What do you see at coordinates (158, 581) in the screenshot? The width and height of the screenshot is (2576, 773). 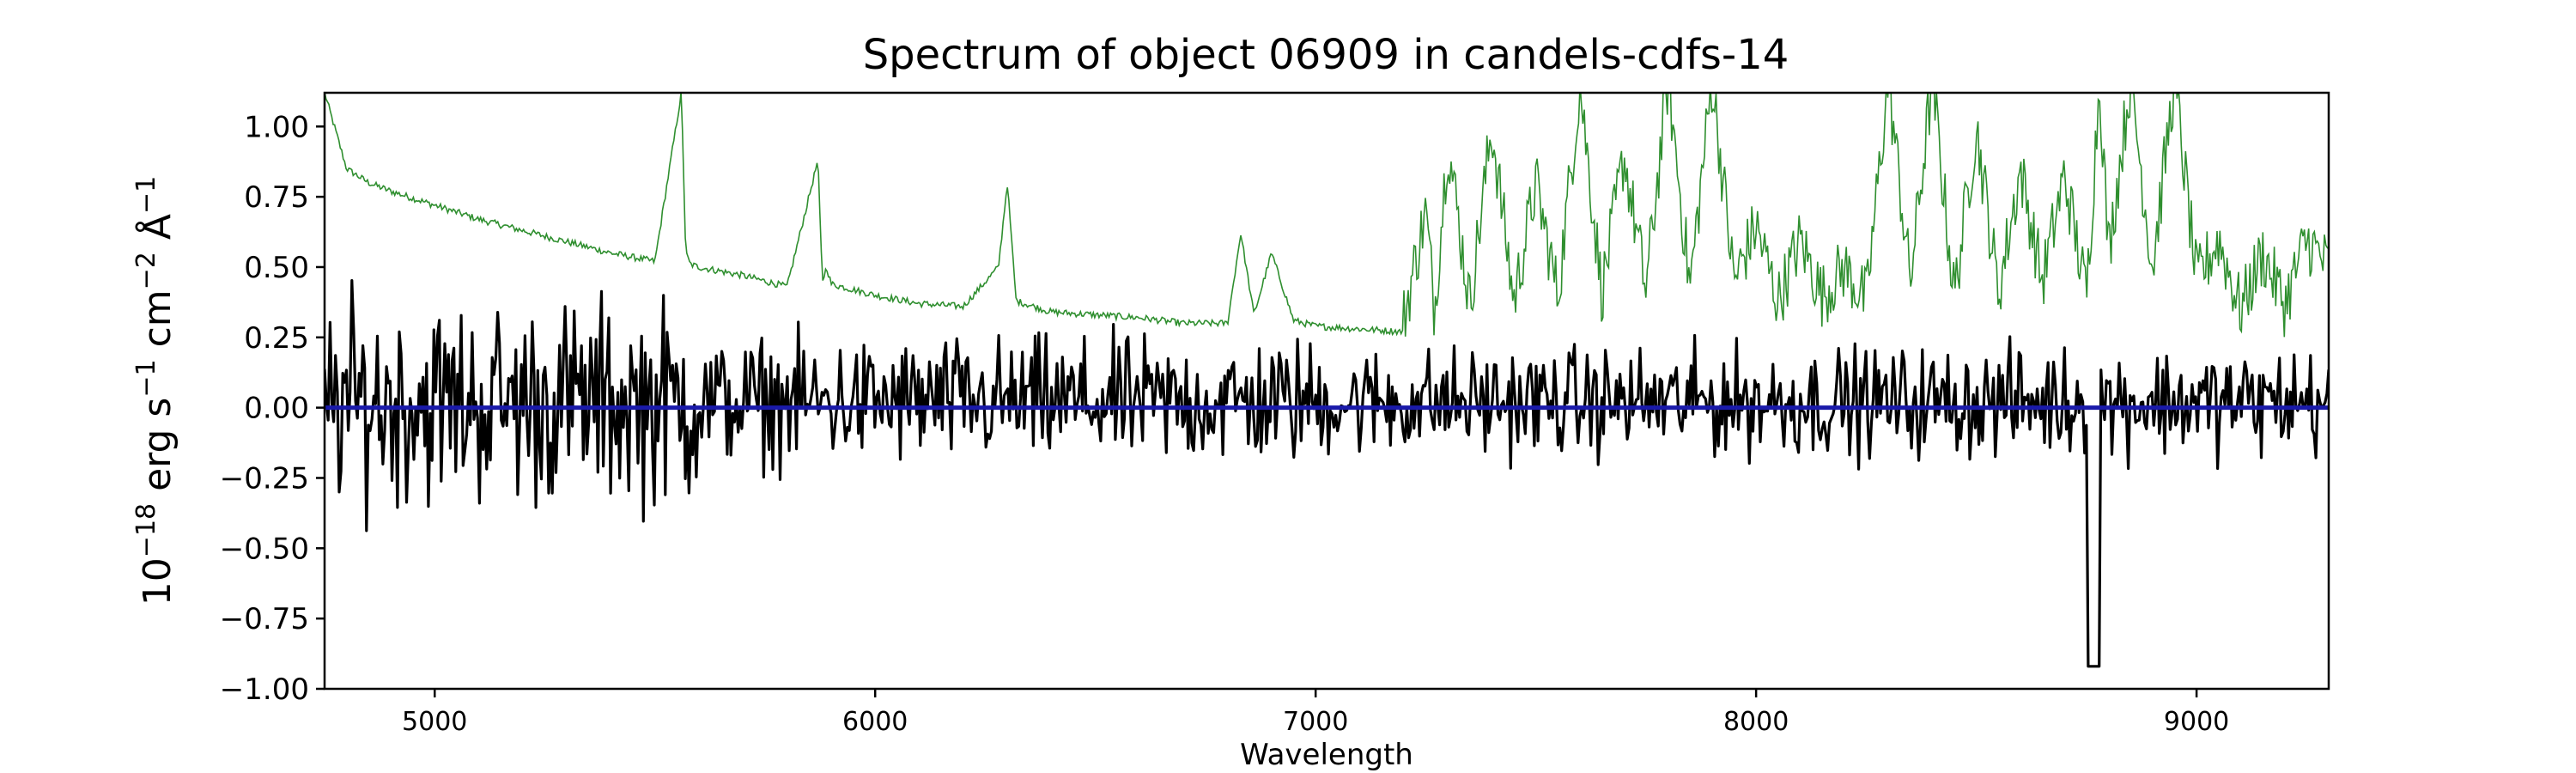 I see `y-axis-label-base: 10` at bounding box center [158, 581].